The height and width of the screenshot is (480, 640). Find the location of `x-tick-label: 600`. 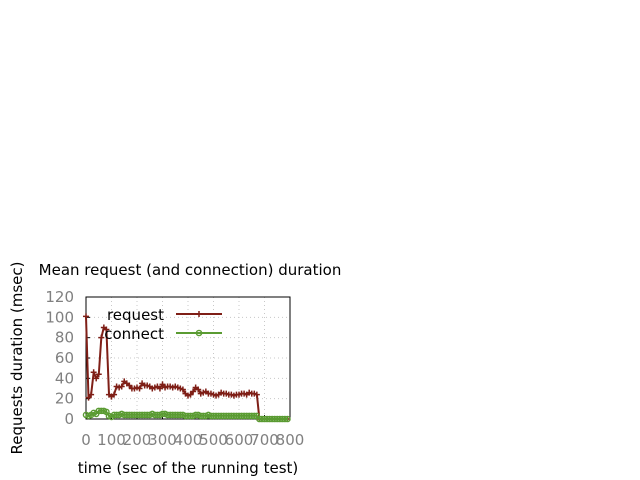

x-tick-label: 600 is located at coordinates (239, 440).